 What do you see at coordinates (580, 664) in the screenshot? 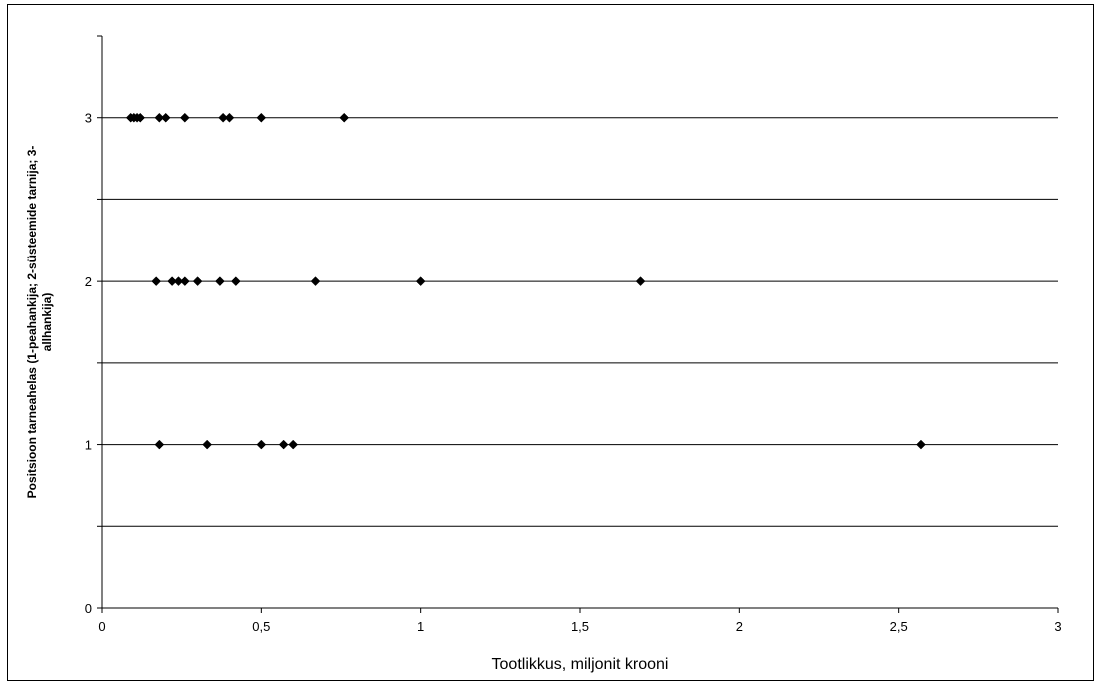
I see `x-axis-label: Tootlikkus, miljonit krooni` at bounding box center [580, 664].